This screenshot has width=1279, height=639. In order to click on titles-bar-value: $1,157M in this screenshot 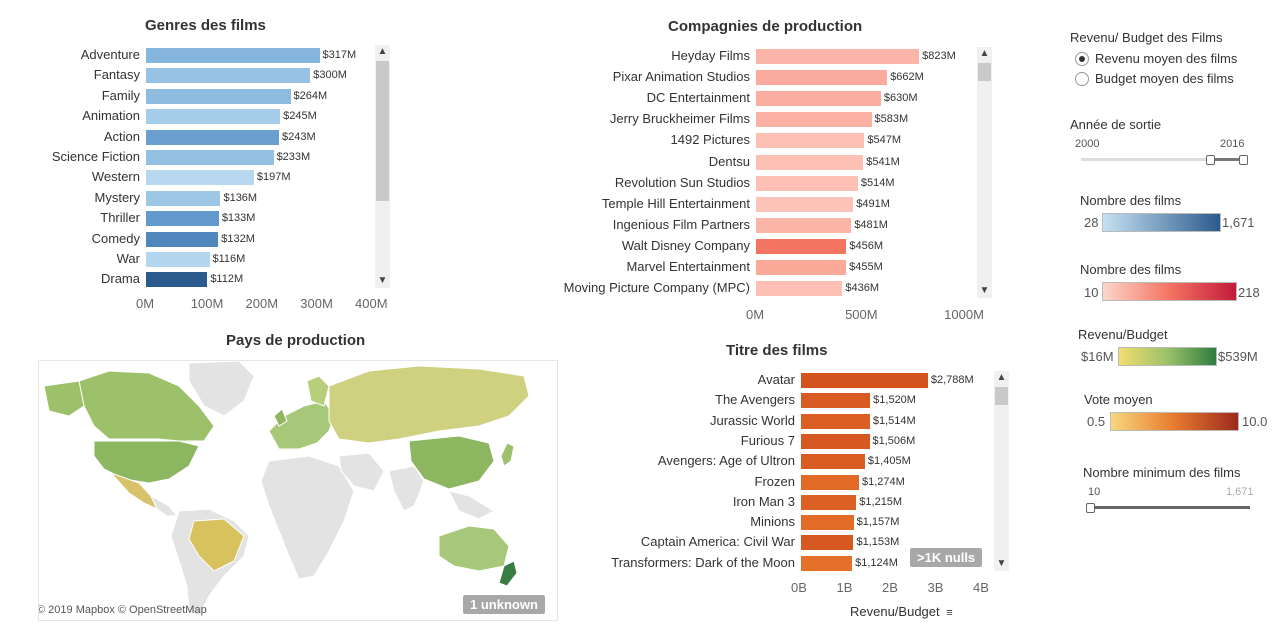, I will do `click(878, 522)`.